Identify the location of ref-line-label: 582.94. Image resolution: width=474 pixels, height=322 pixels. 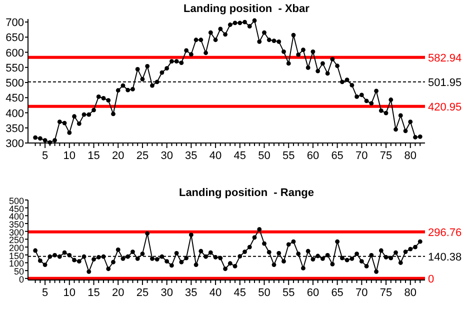
(445, 58).